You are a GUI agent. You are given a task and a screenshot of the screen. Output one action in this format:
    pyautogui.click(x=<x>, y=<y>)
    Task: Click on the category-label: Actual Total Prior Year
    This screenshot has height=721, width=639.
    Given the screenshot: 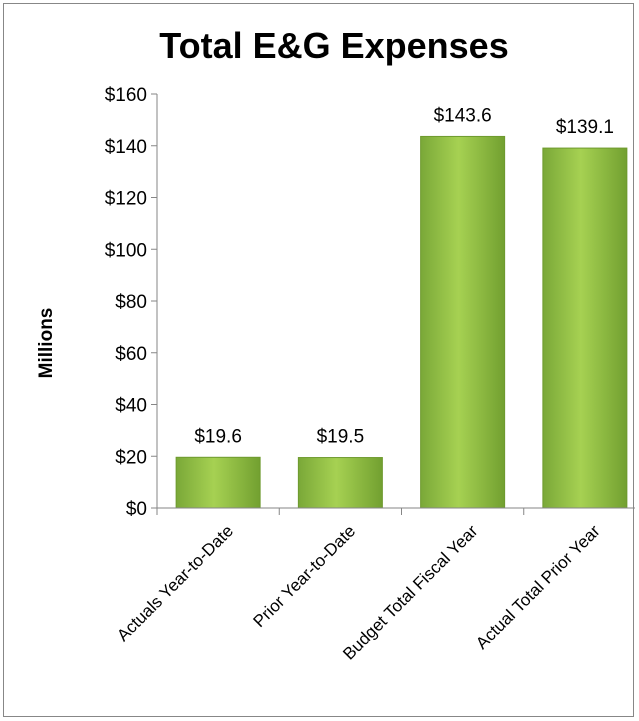 What is the action you would take?
    pyautogui.click(x=538, y=587)
    